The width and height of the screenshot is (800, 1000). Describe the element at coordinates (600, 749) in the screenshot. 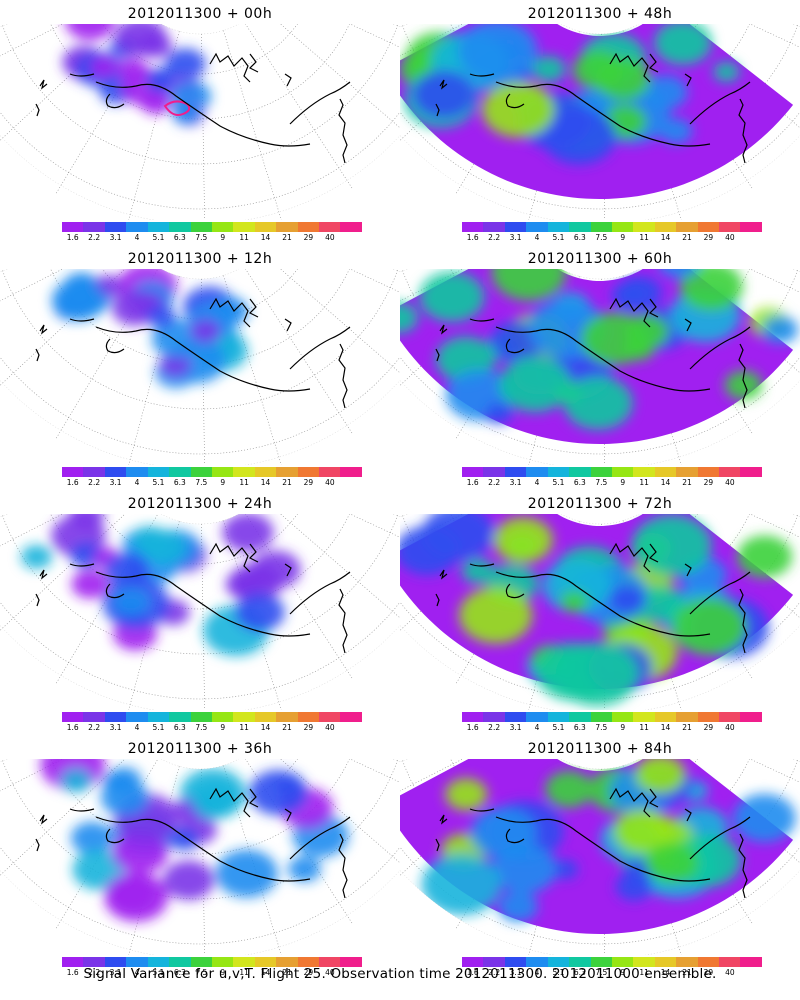

I see `panel-title: 2012011300 + 84h` at that location.